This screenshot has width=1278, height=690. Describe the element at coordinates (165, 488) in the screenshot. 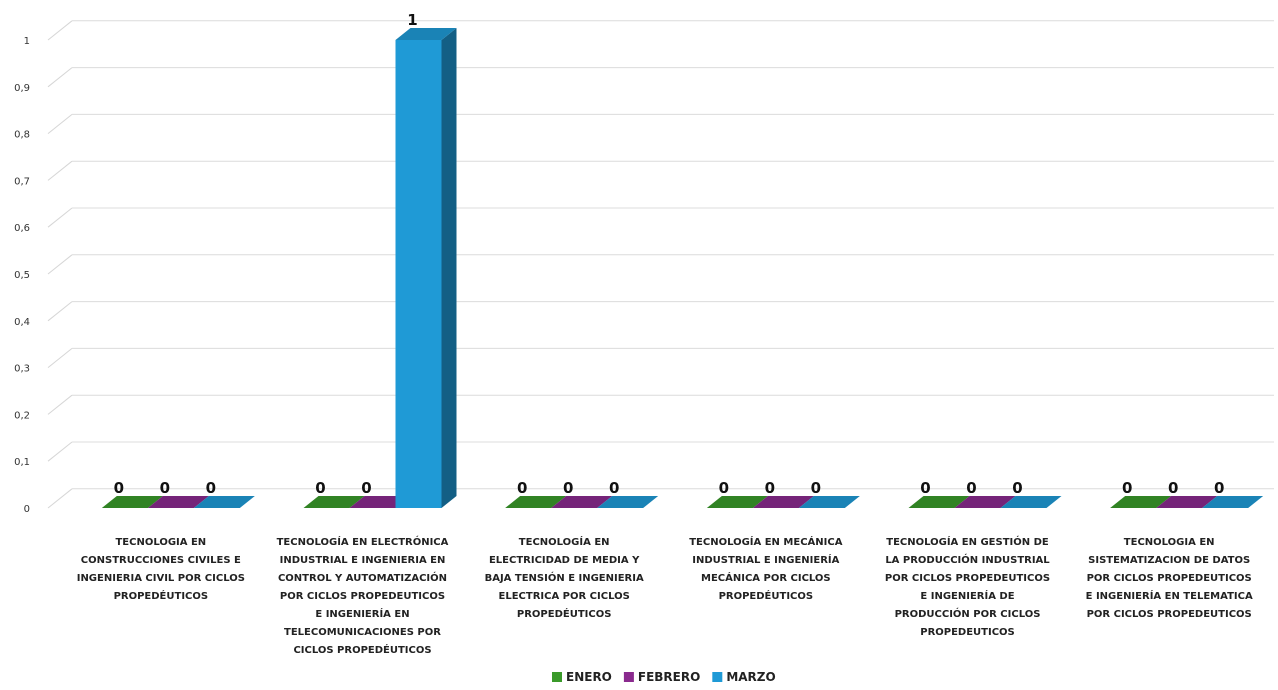

I see `data-label-febrero-0: 0` at that location.